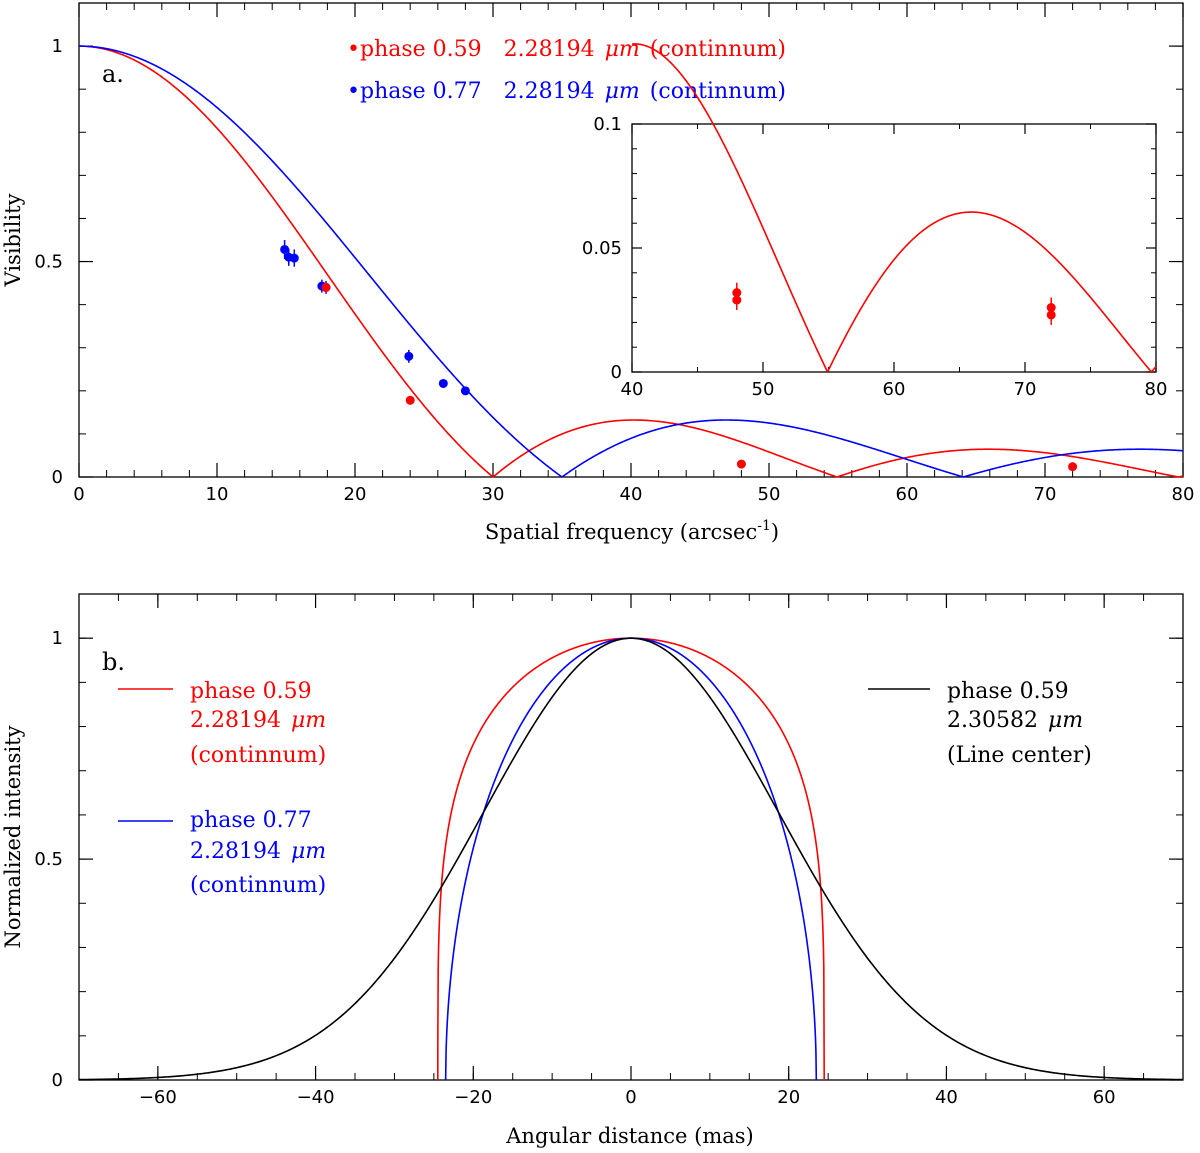 This screenshot has height=1153, width=1200. What do you see at coordinates (217, 494) in the screenshot?
I see `x-tick-label: 10` at bounding box center [217, 494].